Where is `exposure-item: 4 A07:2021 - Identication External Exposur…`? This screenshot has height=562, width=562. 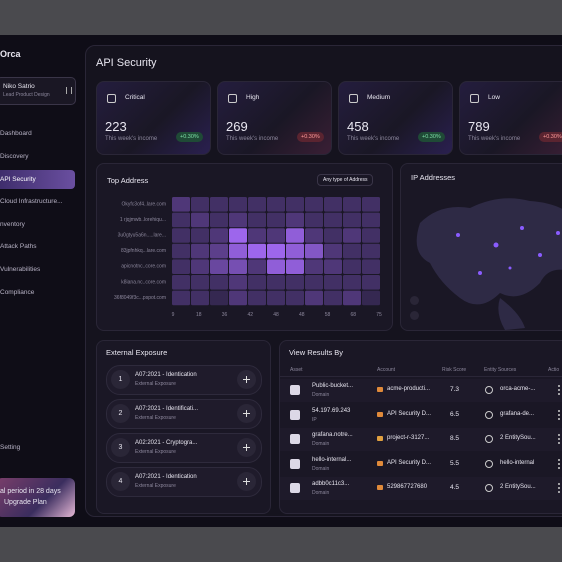
exposure-item: 4 A07:2021 - Identication External Exposur… is located at coordinates (184, 482).